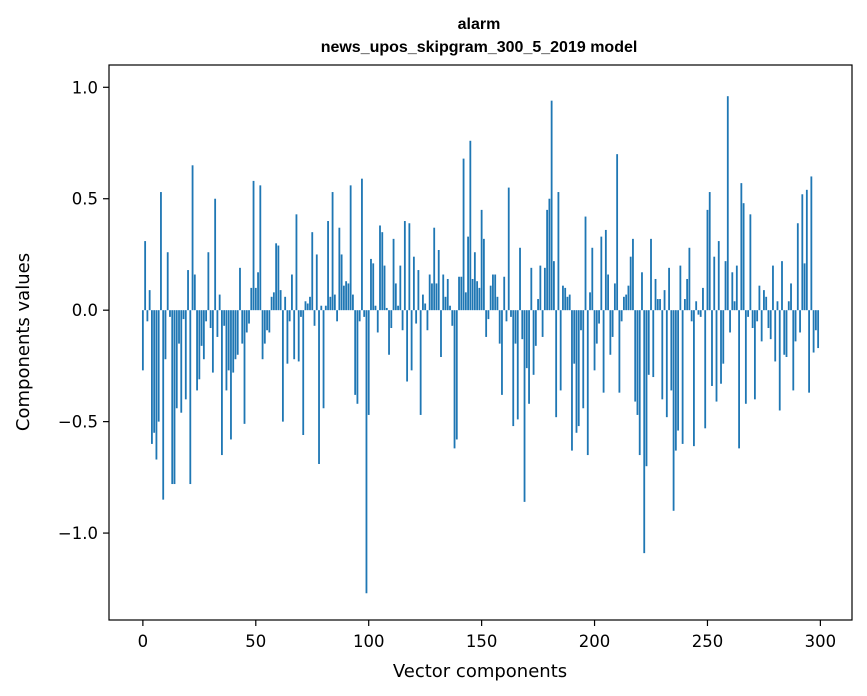  Describe the element at coordinates (78, 533) in the screenshot. I see `y-tick-label: −1.0` at that location.